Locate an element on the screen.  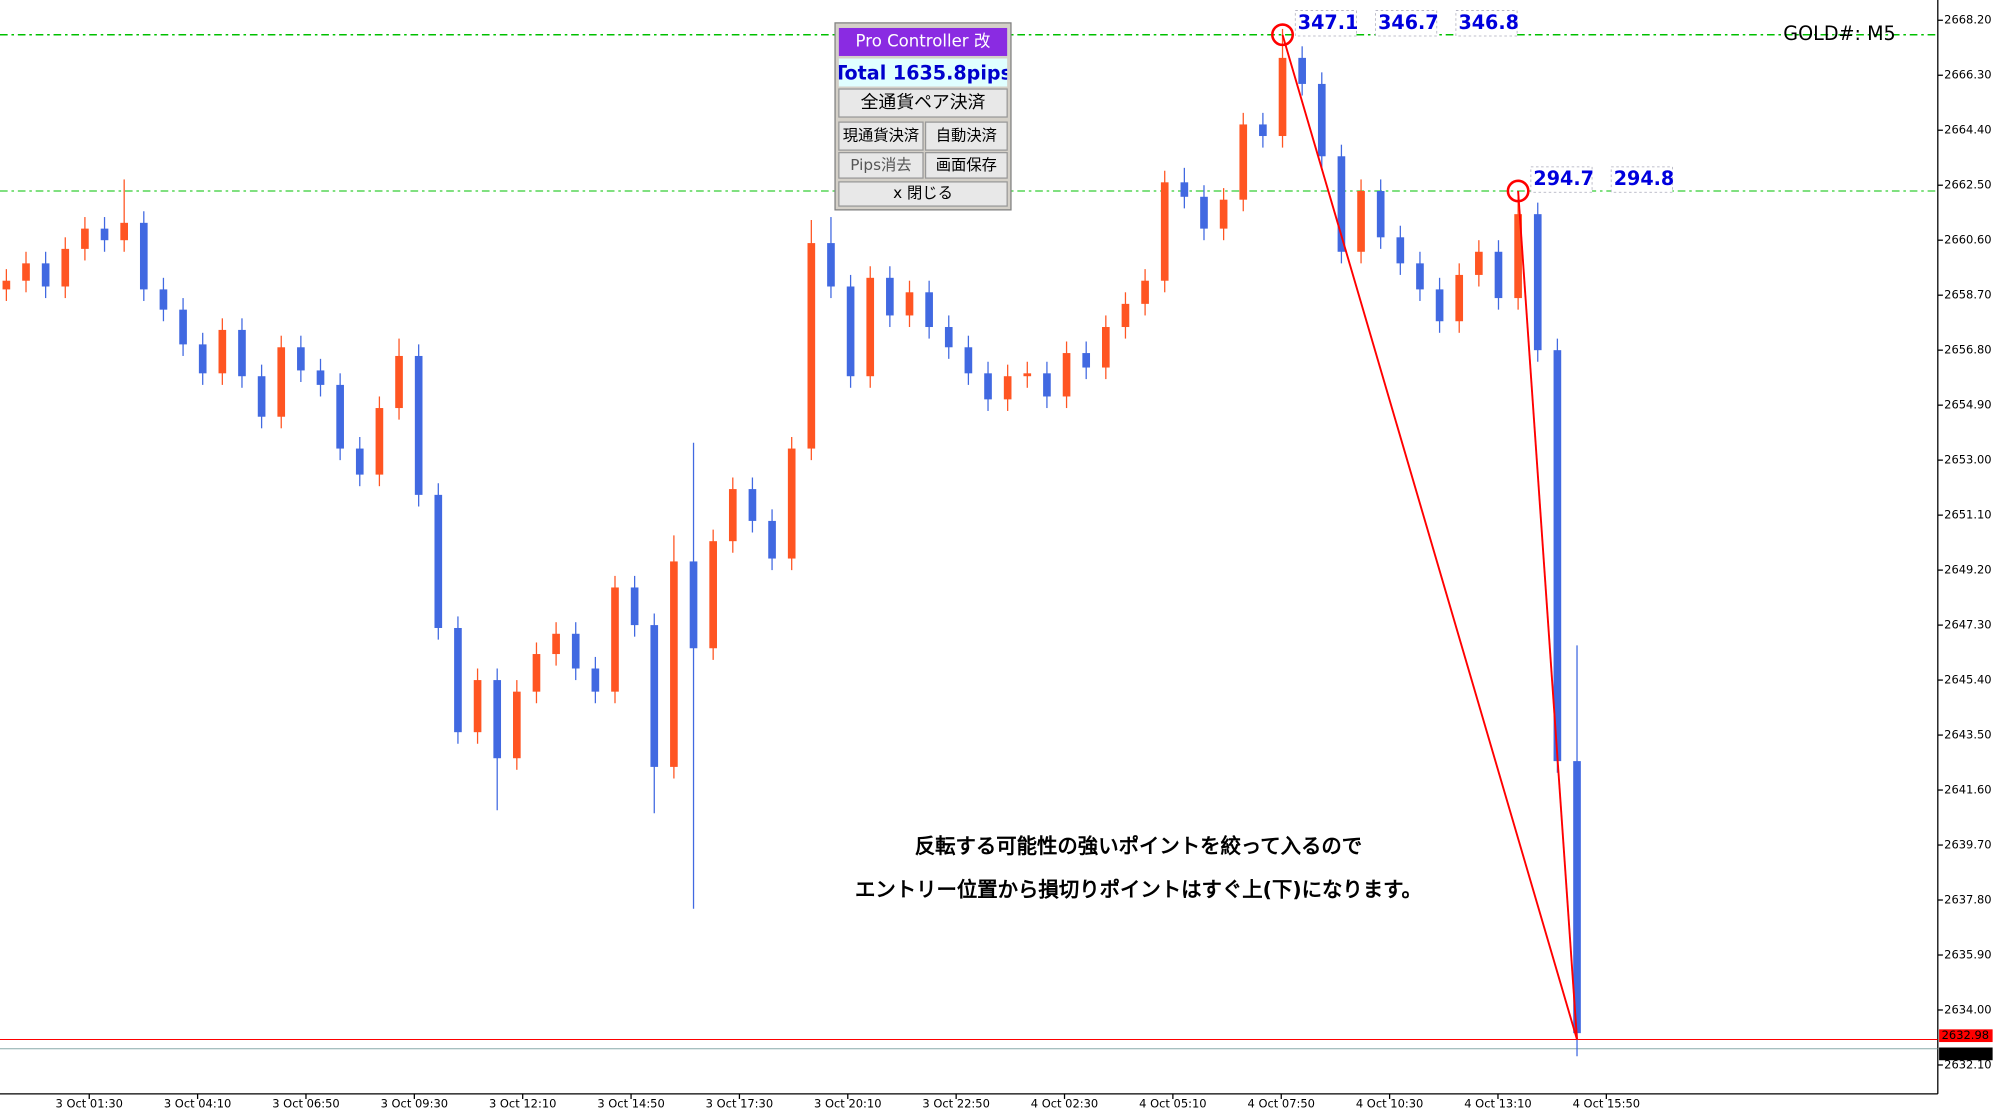
button-label: Pips消去 is located at coordinates (880, 165).